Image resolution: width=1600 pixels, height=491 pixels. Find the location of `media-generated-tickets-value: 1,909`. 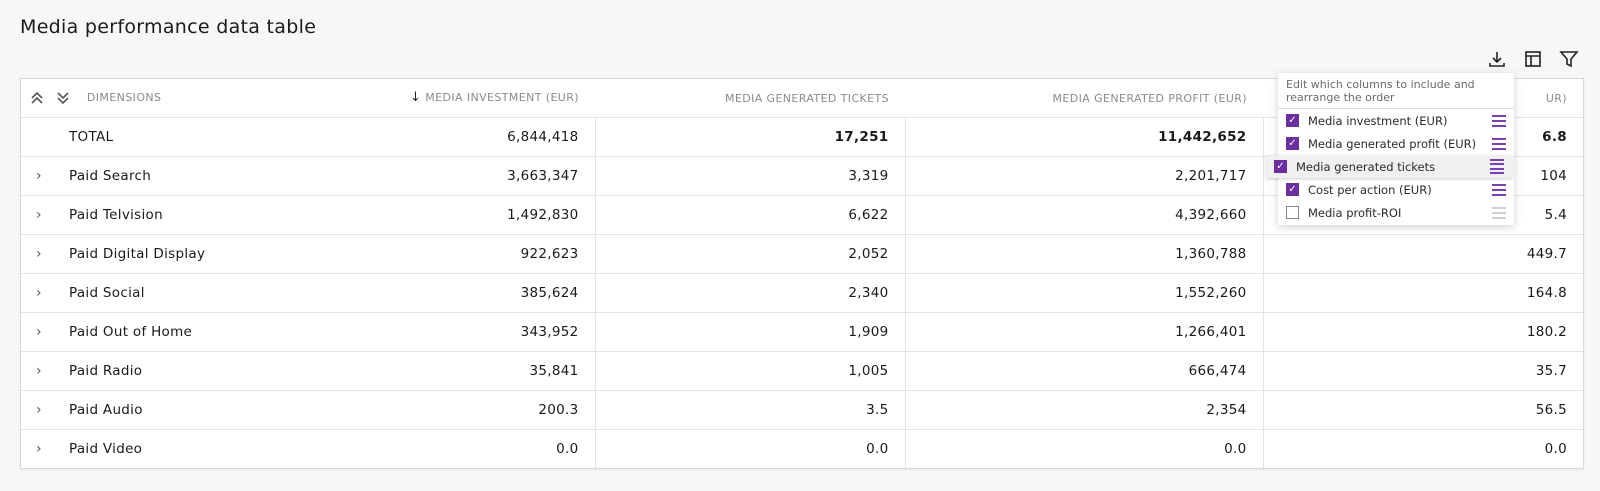

media-generated-tickets-value: 1,909 is located at coordinates (749, 332).